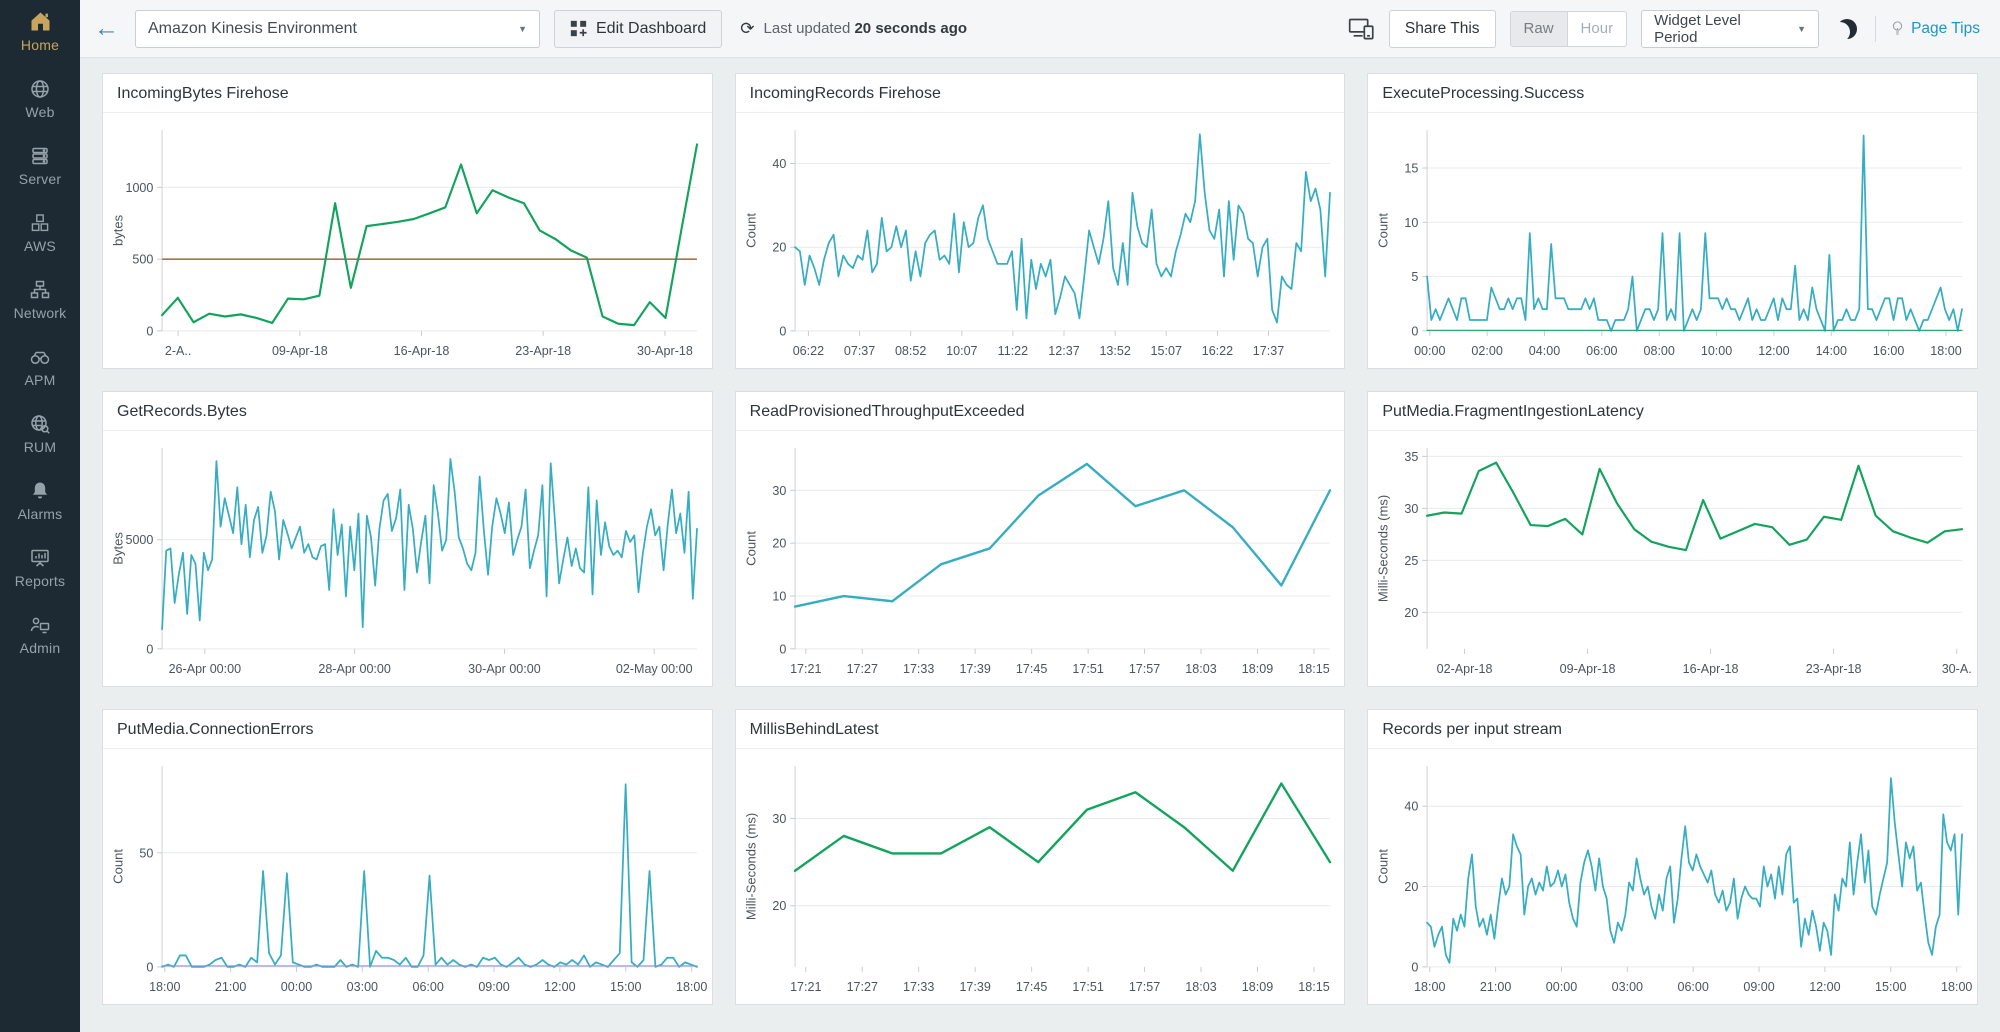  I want to click on svg-text: 17:57, so click(1143, 668).